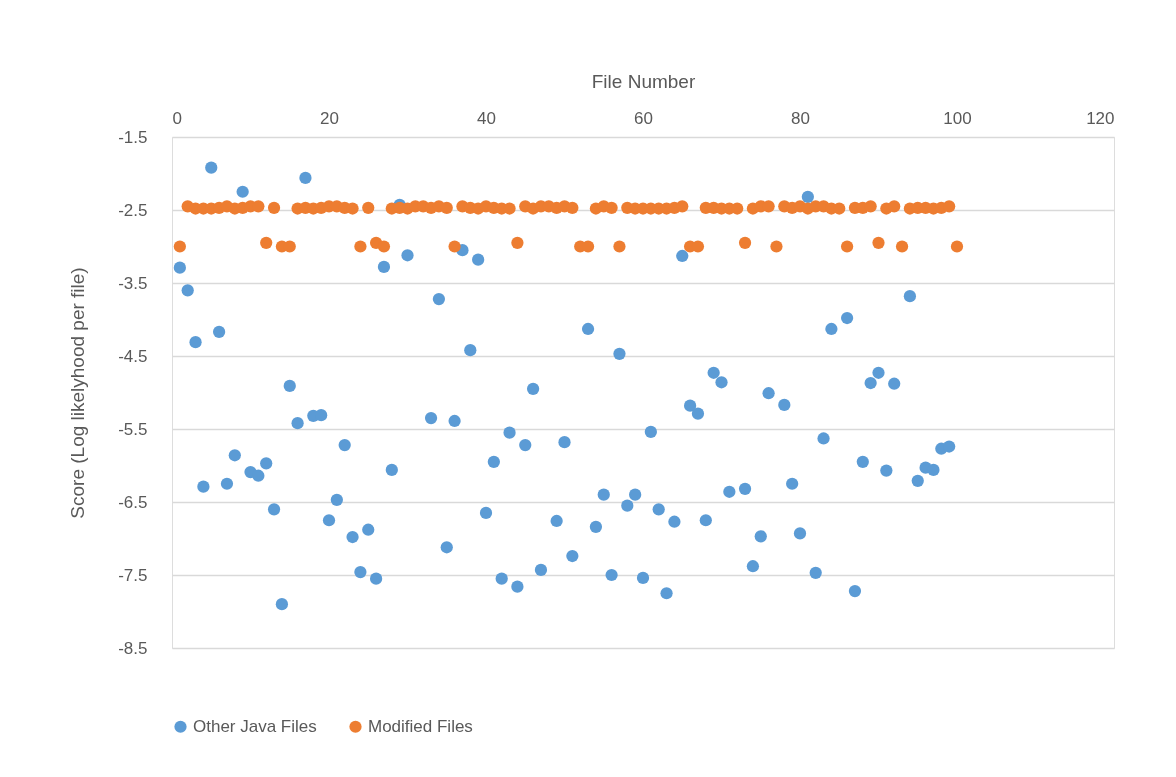 The height and width of the screenshot is (777, 1176). What do you see at coordinates (133, 210) in the screenshot?
I see `y-tick-label: -2.5` at bounding box center [133, 210].